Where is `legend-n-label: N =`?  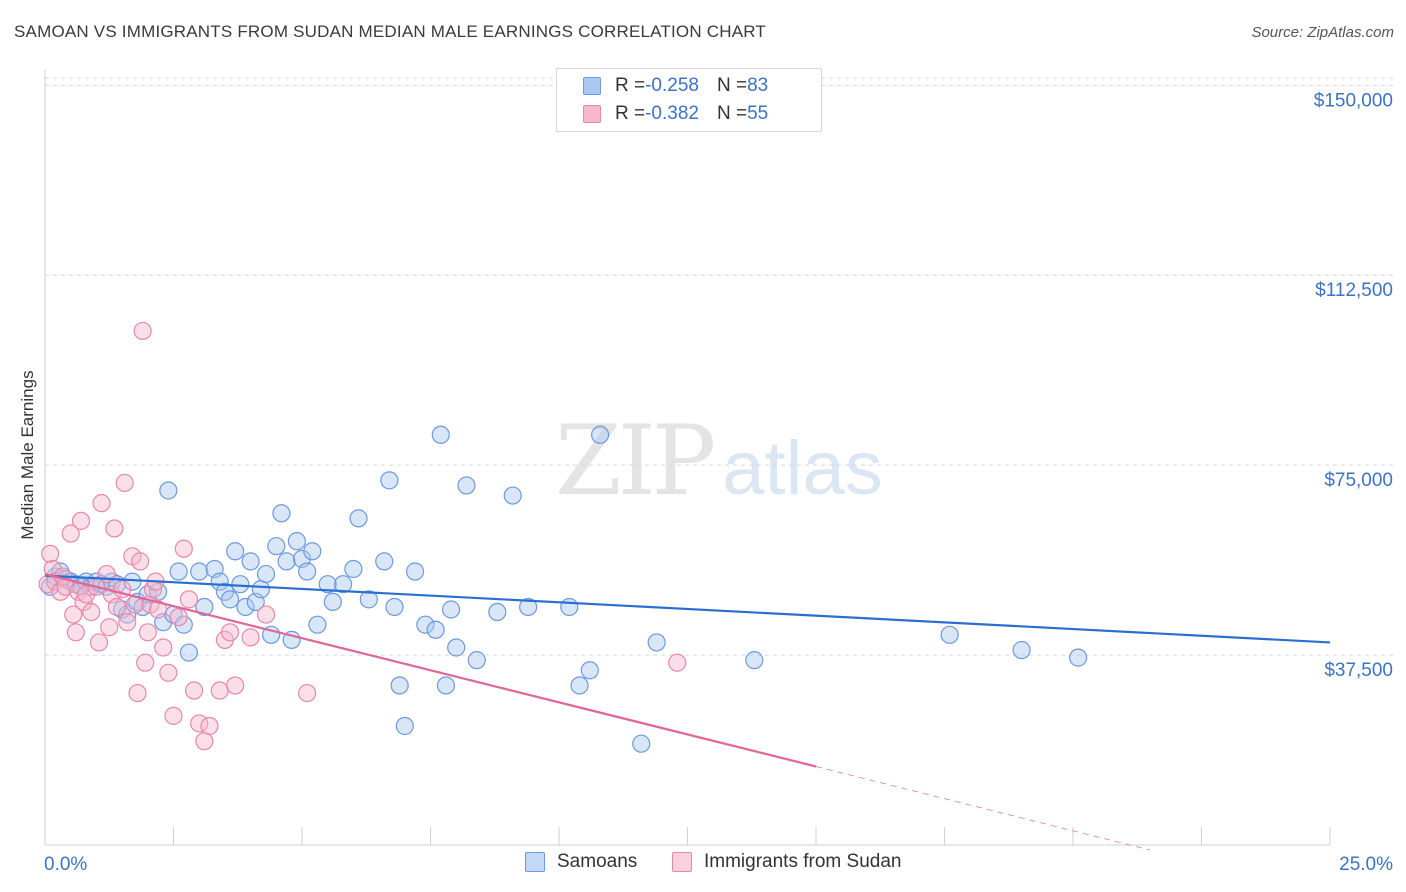
legend-n-label: N = is located at coordinates (732, 113).